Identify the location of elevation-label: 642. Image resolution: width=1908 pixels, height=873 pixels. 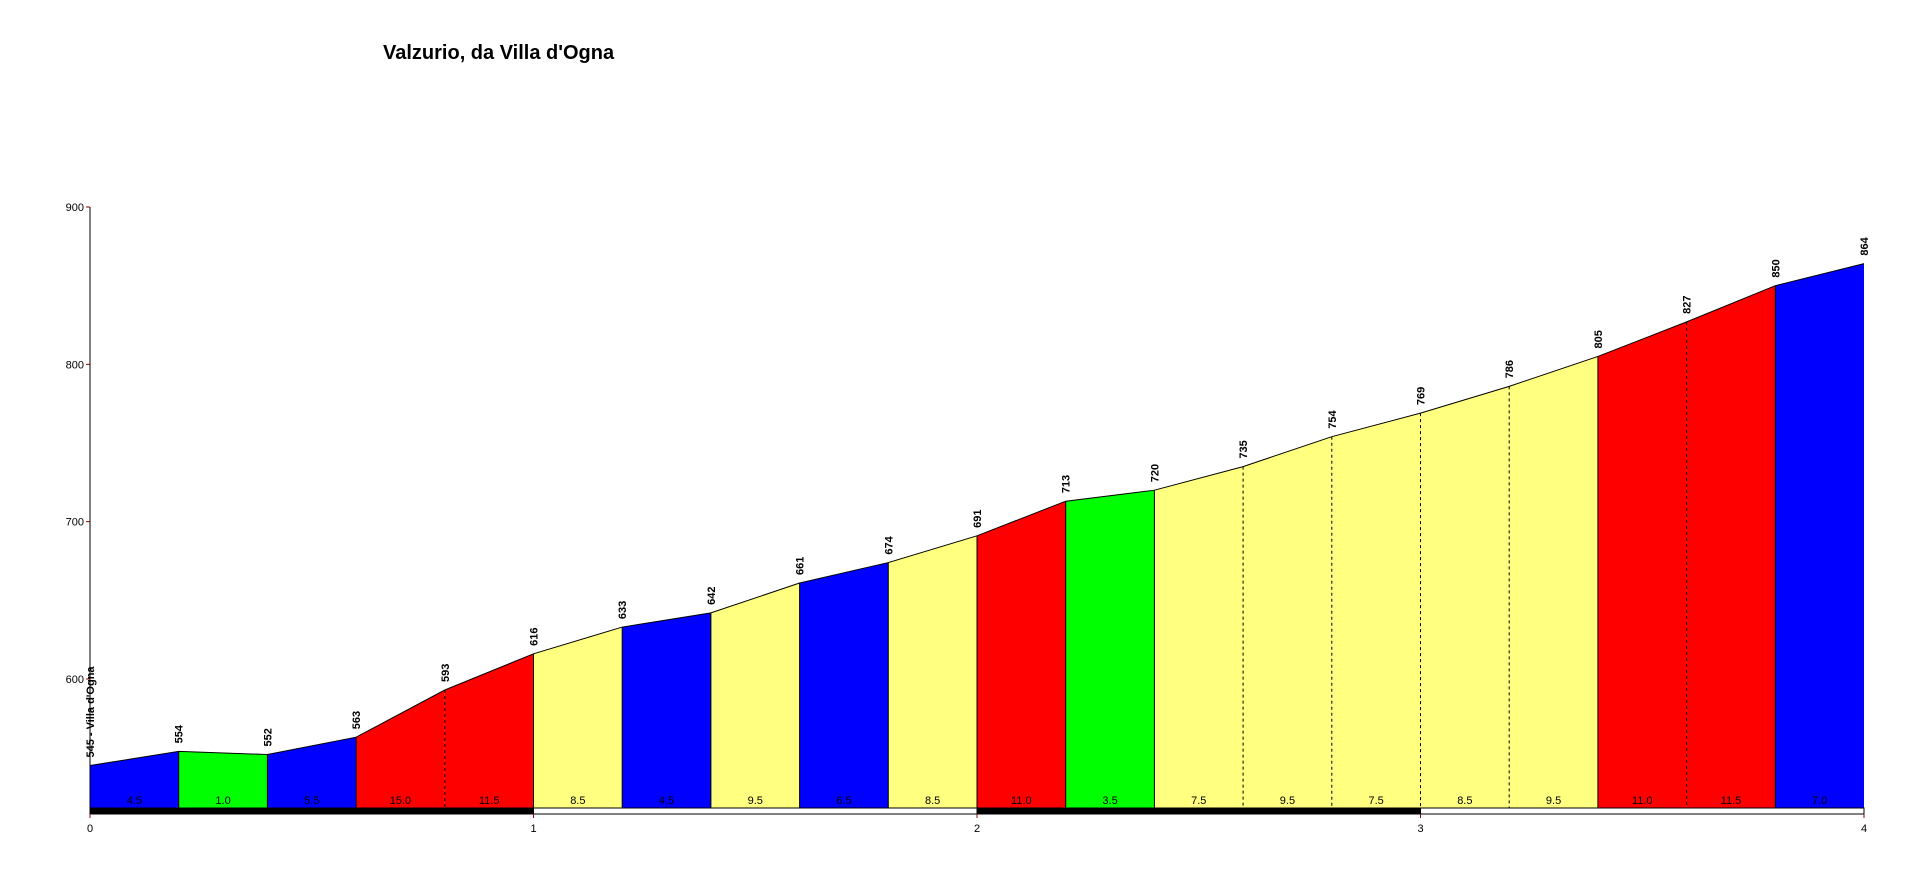
(712, 596).